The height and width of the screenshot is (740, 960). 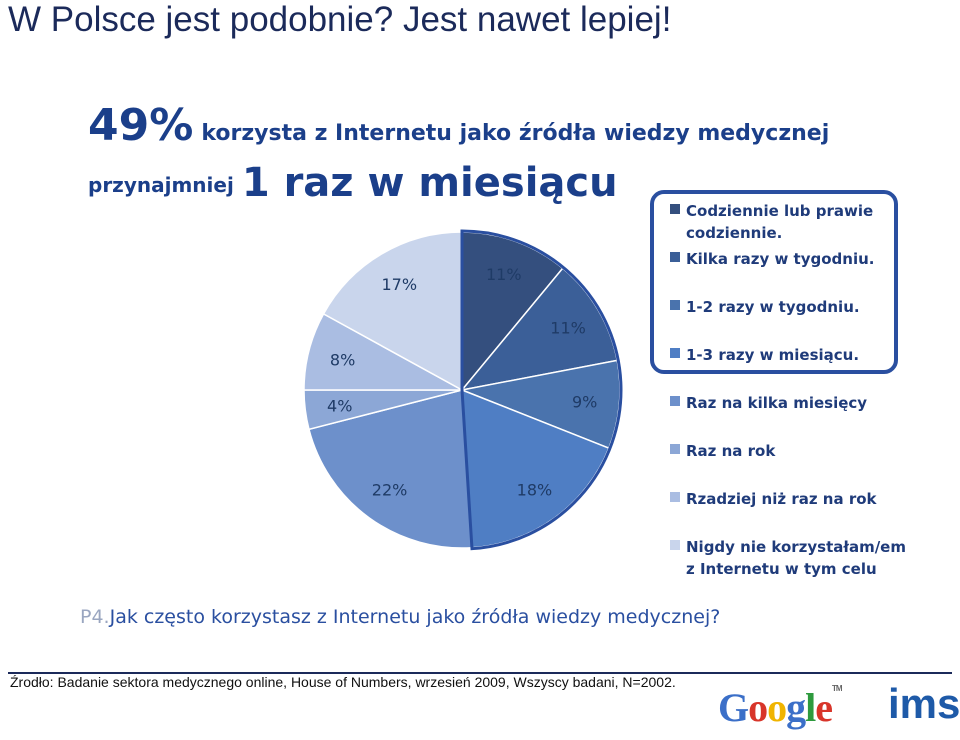 I want to click on pie-label-kilka-razy-w-tygodniu: 11%, so click(x=568, y=327).